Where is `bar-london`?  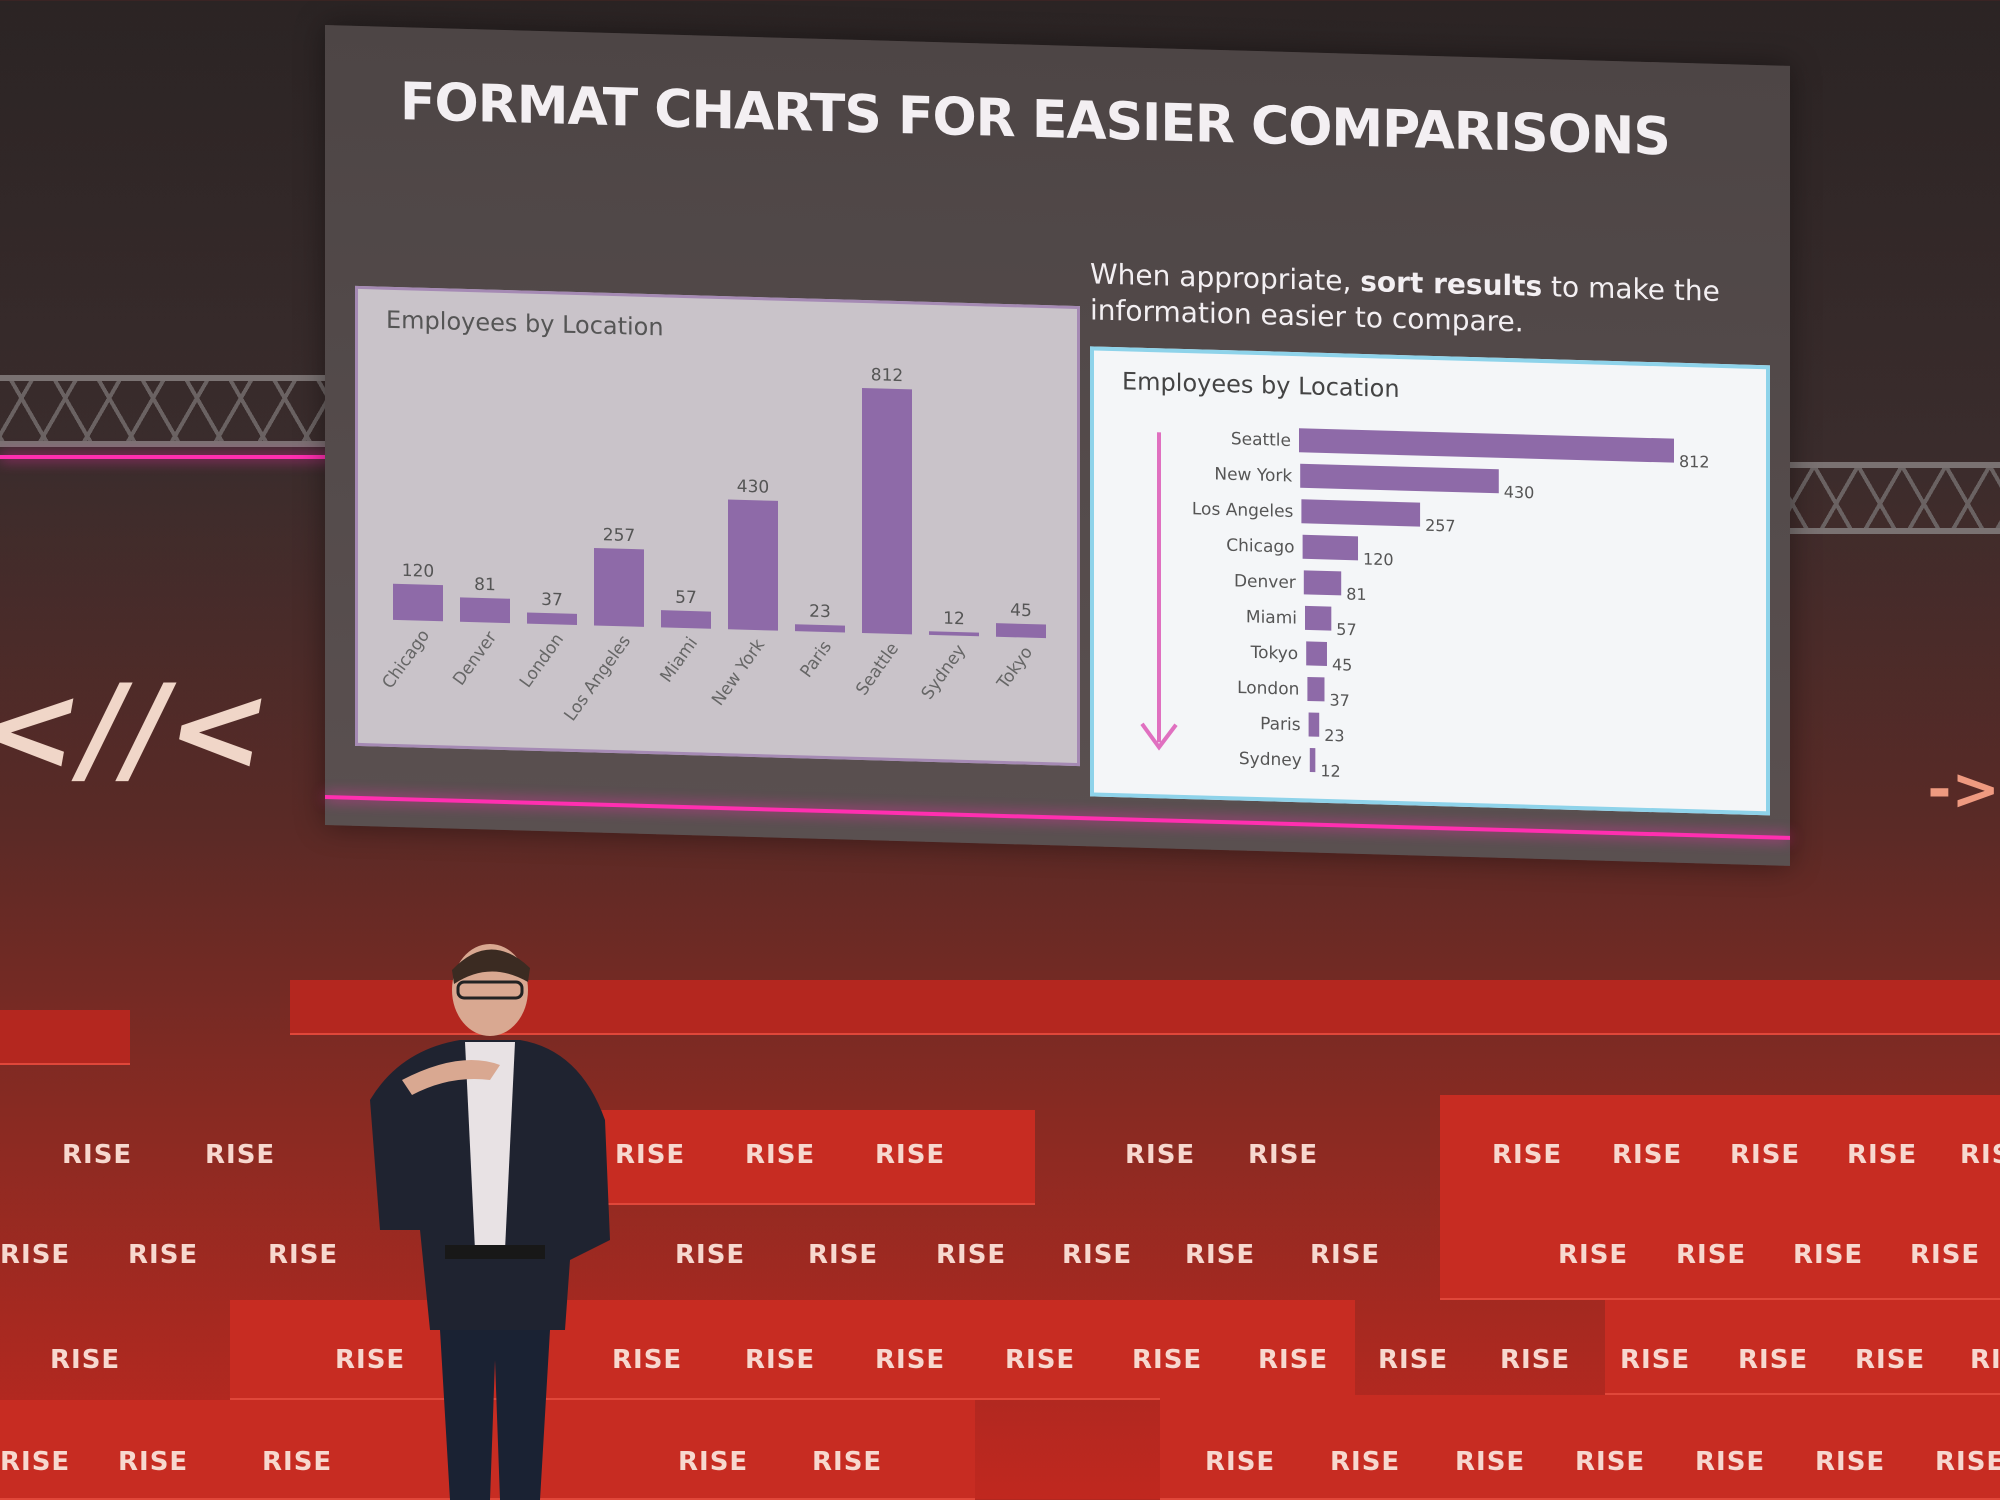
bar-london is located at coordinates (552, 619).